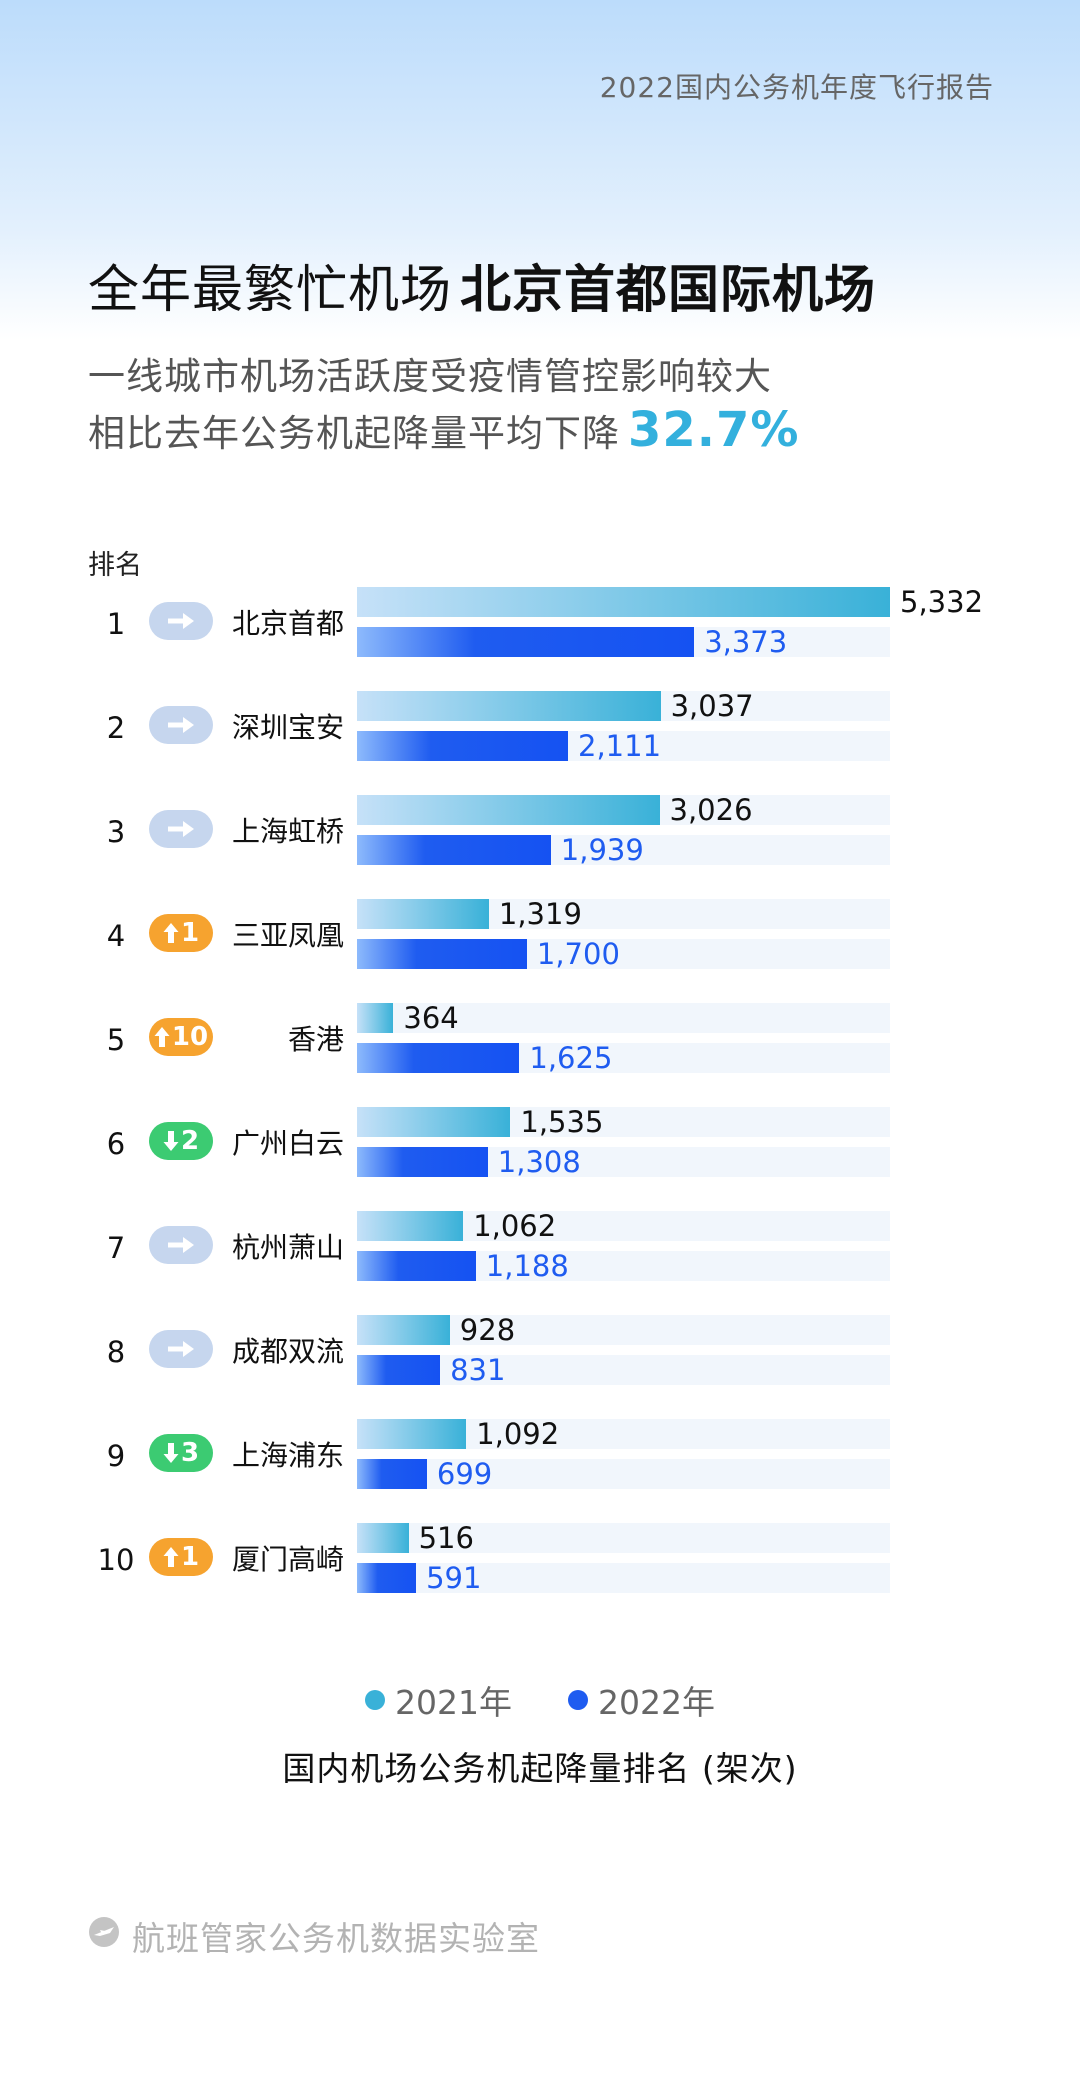 This screenshot has width=1080, height=2085. I want to click on subtitle-line-2: 相比去年公务机起降量平均下降 32.7%, so click(444, 430).